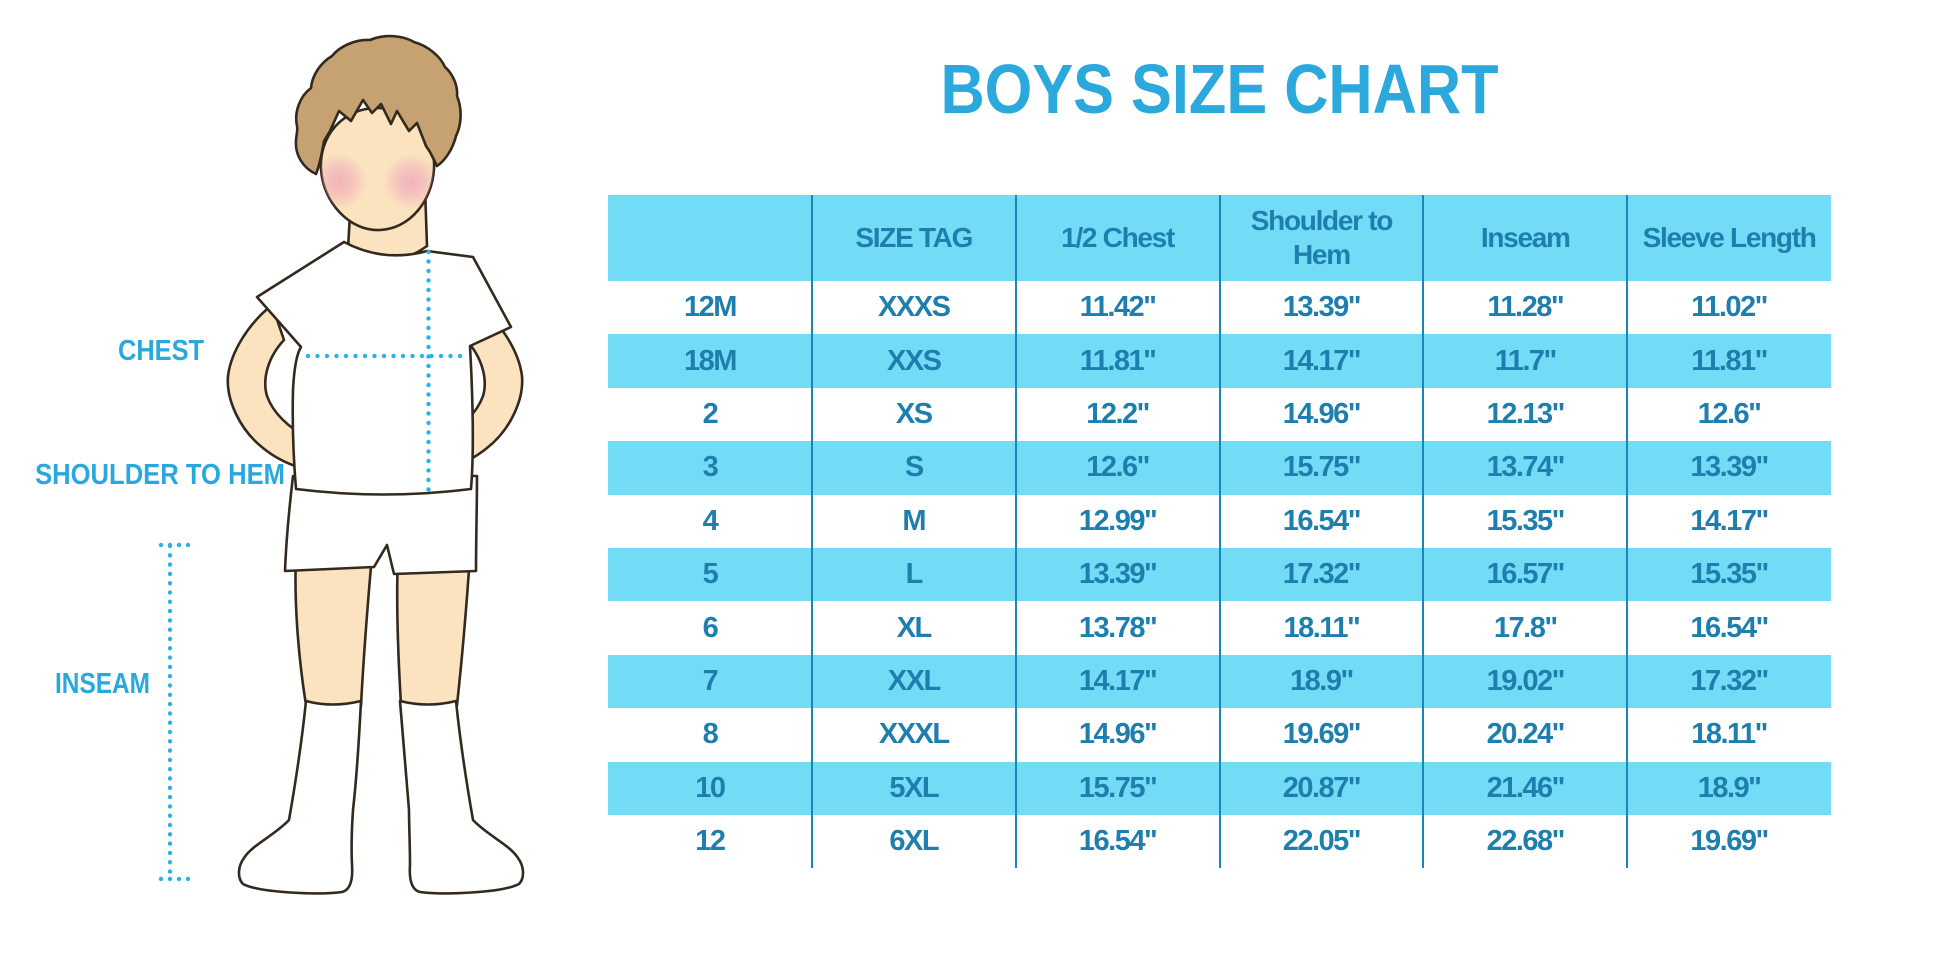 The width and height of the screenshot is (1946, 973). I want to click on size-cell: 4, so click(710, 520).